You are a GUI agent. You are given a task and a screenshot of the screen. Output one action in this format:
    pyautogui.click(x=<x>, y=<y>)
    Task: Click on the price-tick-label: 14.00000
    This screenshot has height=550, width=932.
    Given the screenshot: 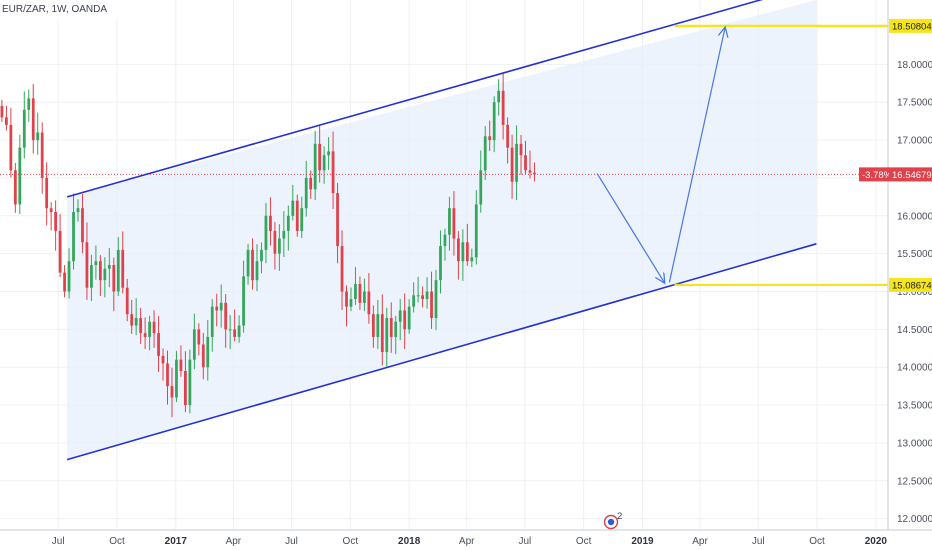 What is the action you would take?
    pyautogui.click(x=914, y=368)
    